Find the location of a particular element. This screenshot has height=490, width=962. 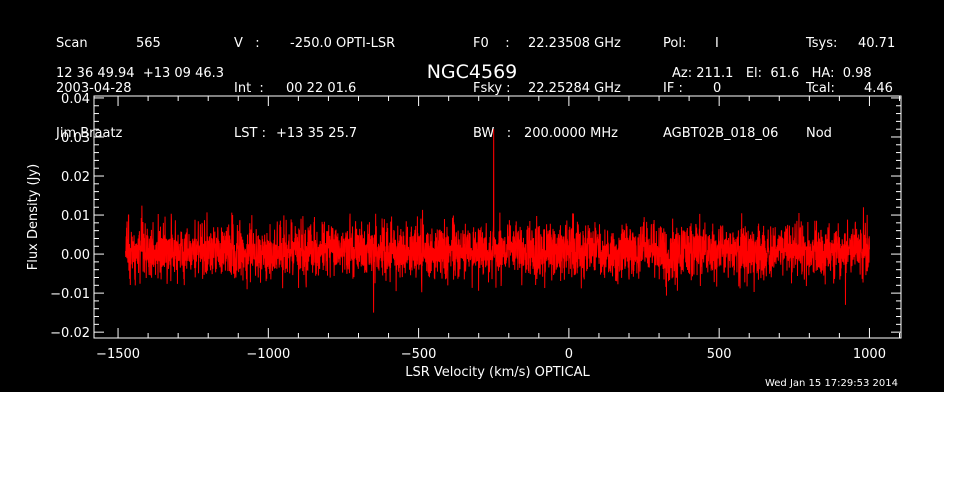

y-axis-label: Flux Density (Jy) is located at coordinates (33, 217).